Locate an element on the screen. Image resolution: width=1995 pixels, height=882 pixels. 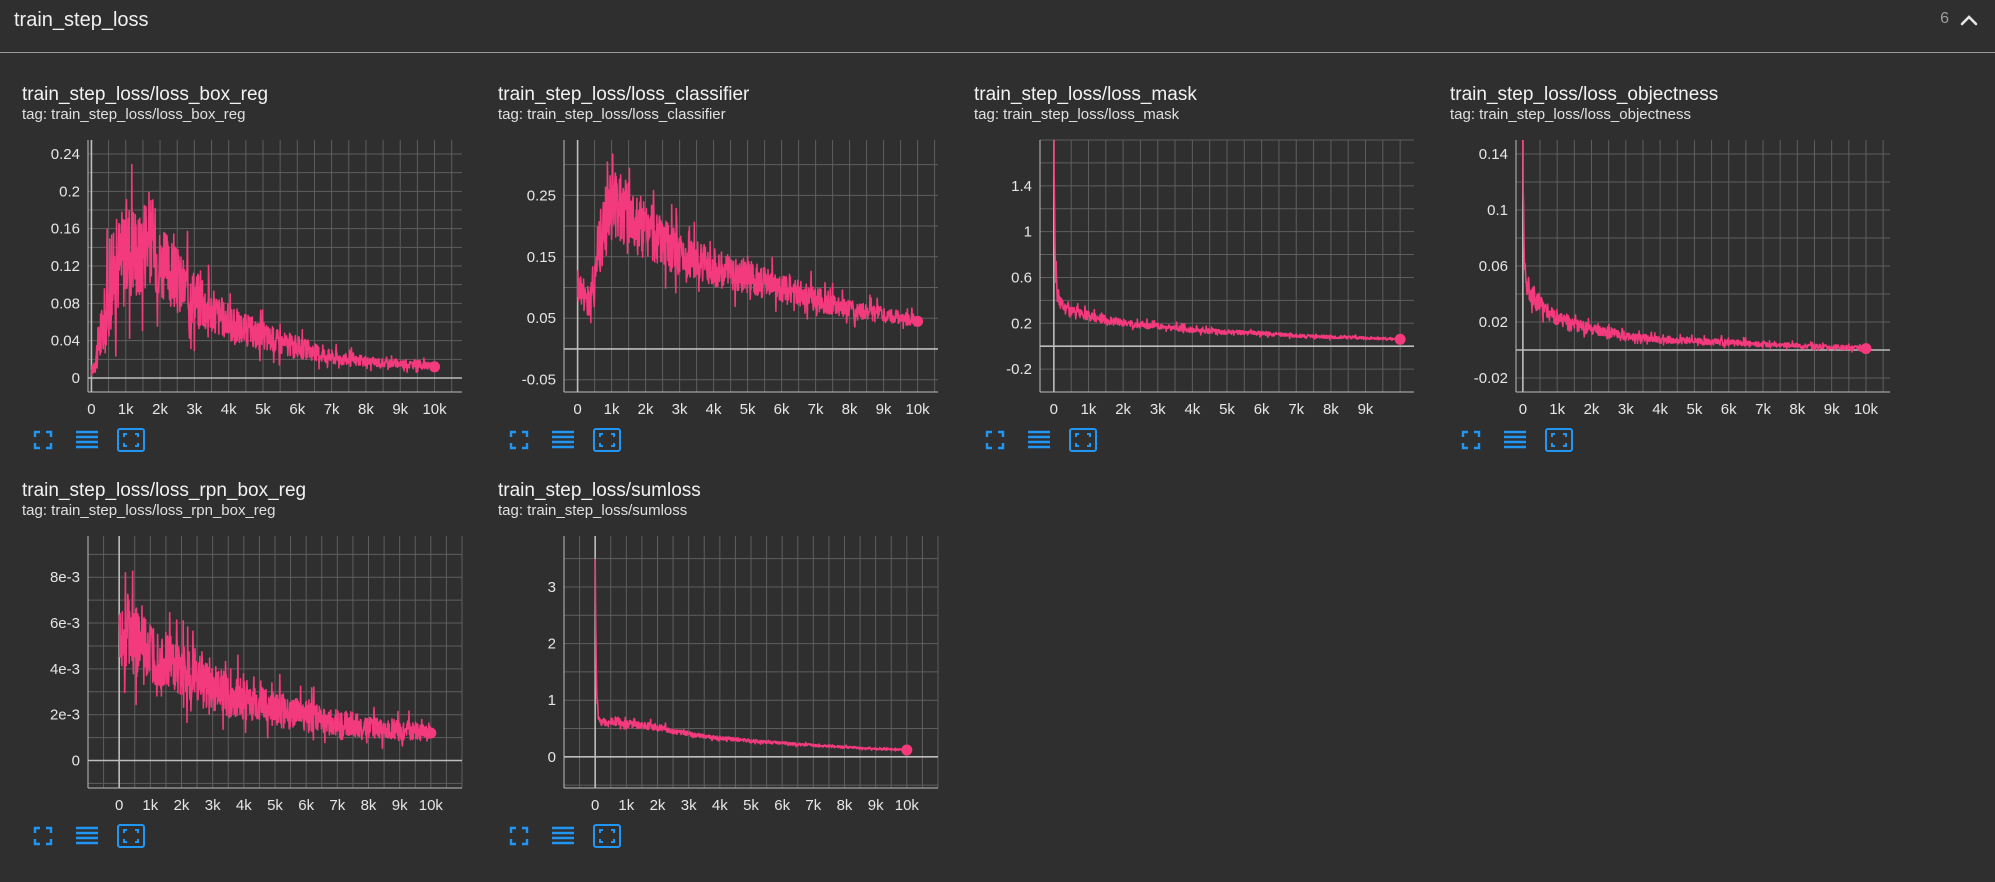
collapse-button is located at coordinates (1969, 21).